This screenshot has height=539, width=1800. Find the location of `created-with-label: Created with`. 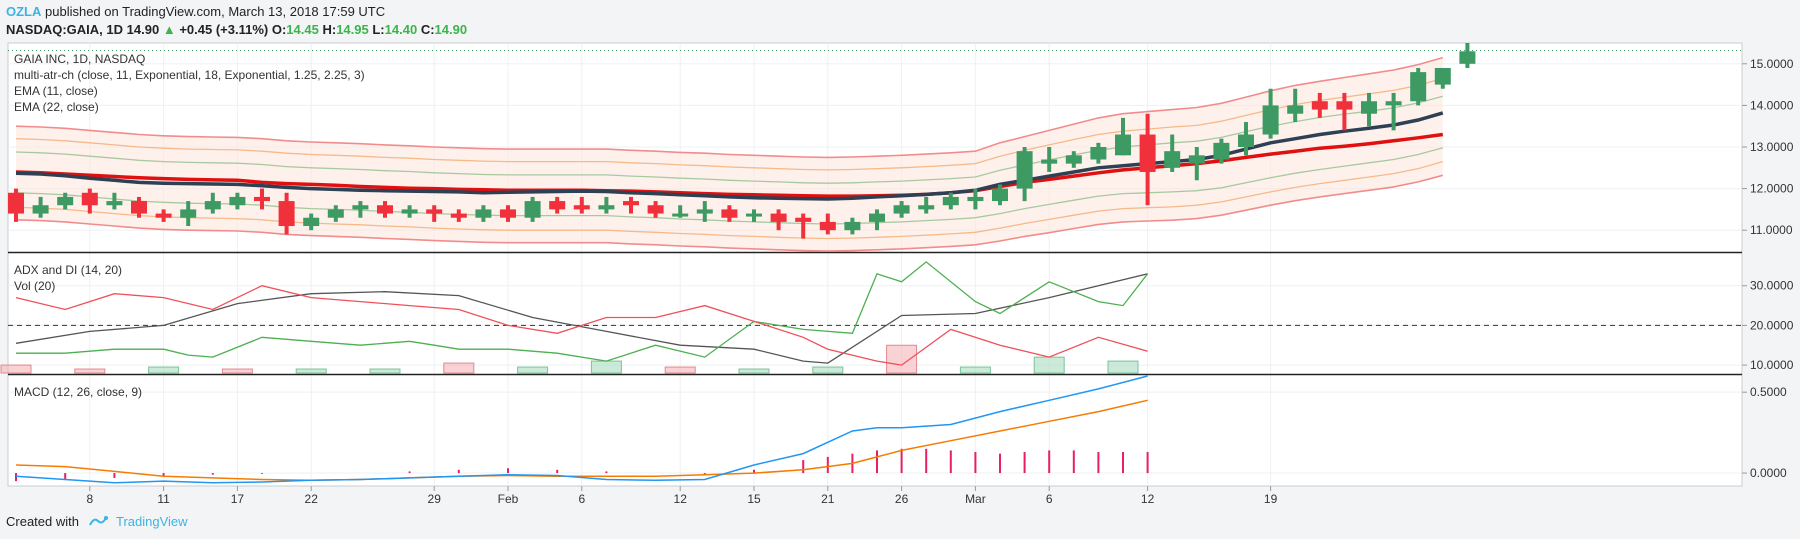

created-with-label: Created with is located at coordinates (42, 521).